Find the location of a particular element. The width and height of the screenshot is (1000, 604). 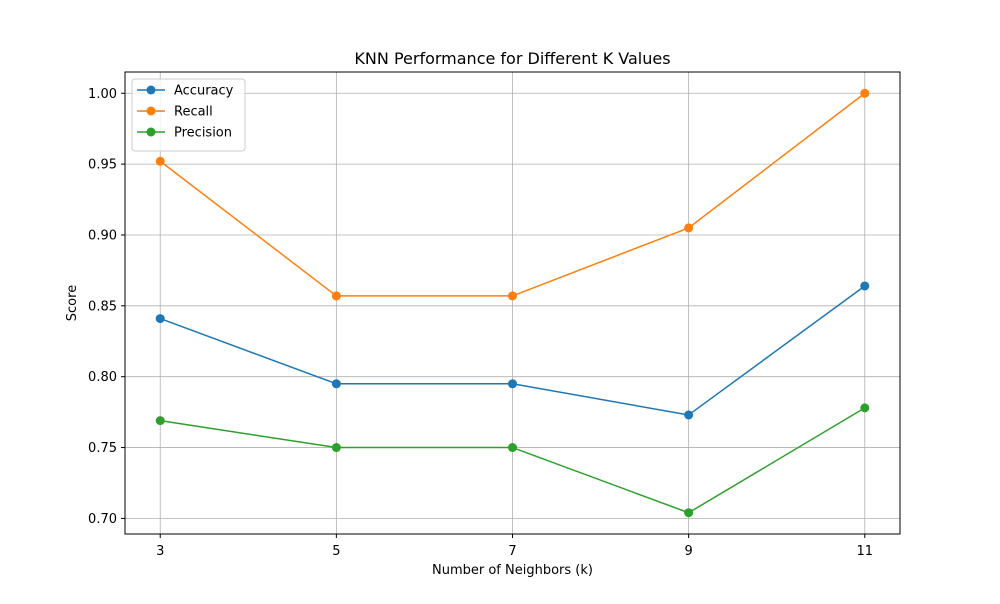

x-axis-label: Number of Neighbors (k) is located at coordinates (512, 570).